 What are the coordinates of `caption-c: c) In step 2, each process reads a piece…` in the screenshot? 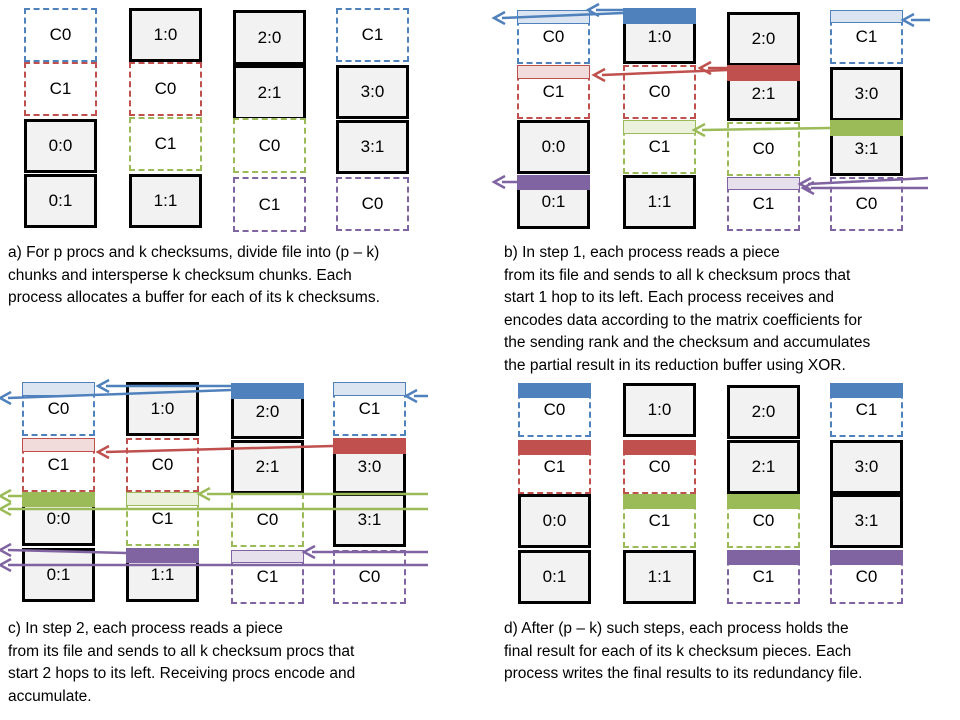 It's located at (182, 662).